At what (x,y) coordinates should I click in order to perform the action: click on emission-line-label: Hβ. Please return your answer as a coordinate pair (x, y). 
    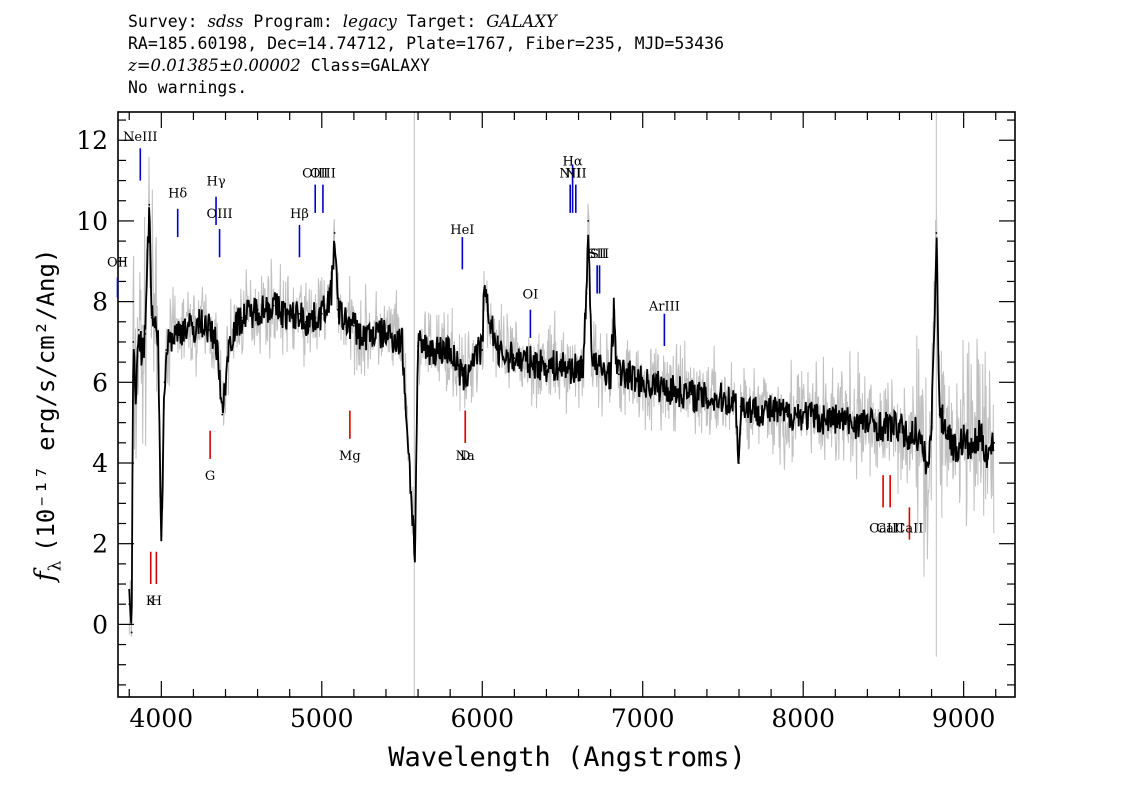
    Looking at the image, I should click on (299, 214).